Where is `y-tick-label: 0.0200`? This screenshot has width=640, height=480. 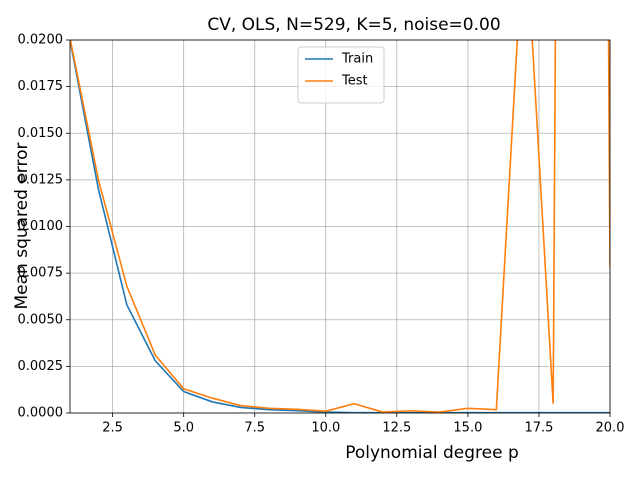
y-tick-label: 0.0200 is located at coordinates (41, 40).